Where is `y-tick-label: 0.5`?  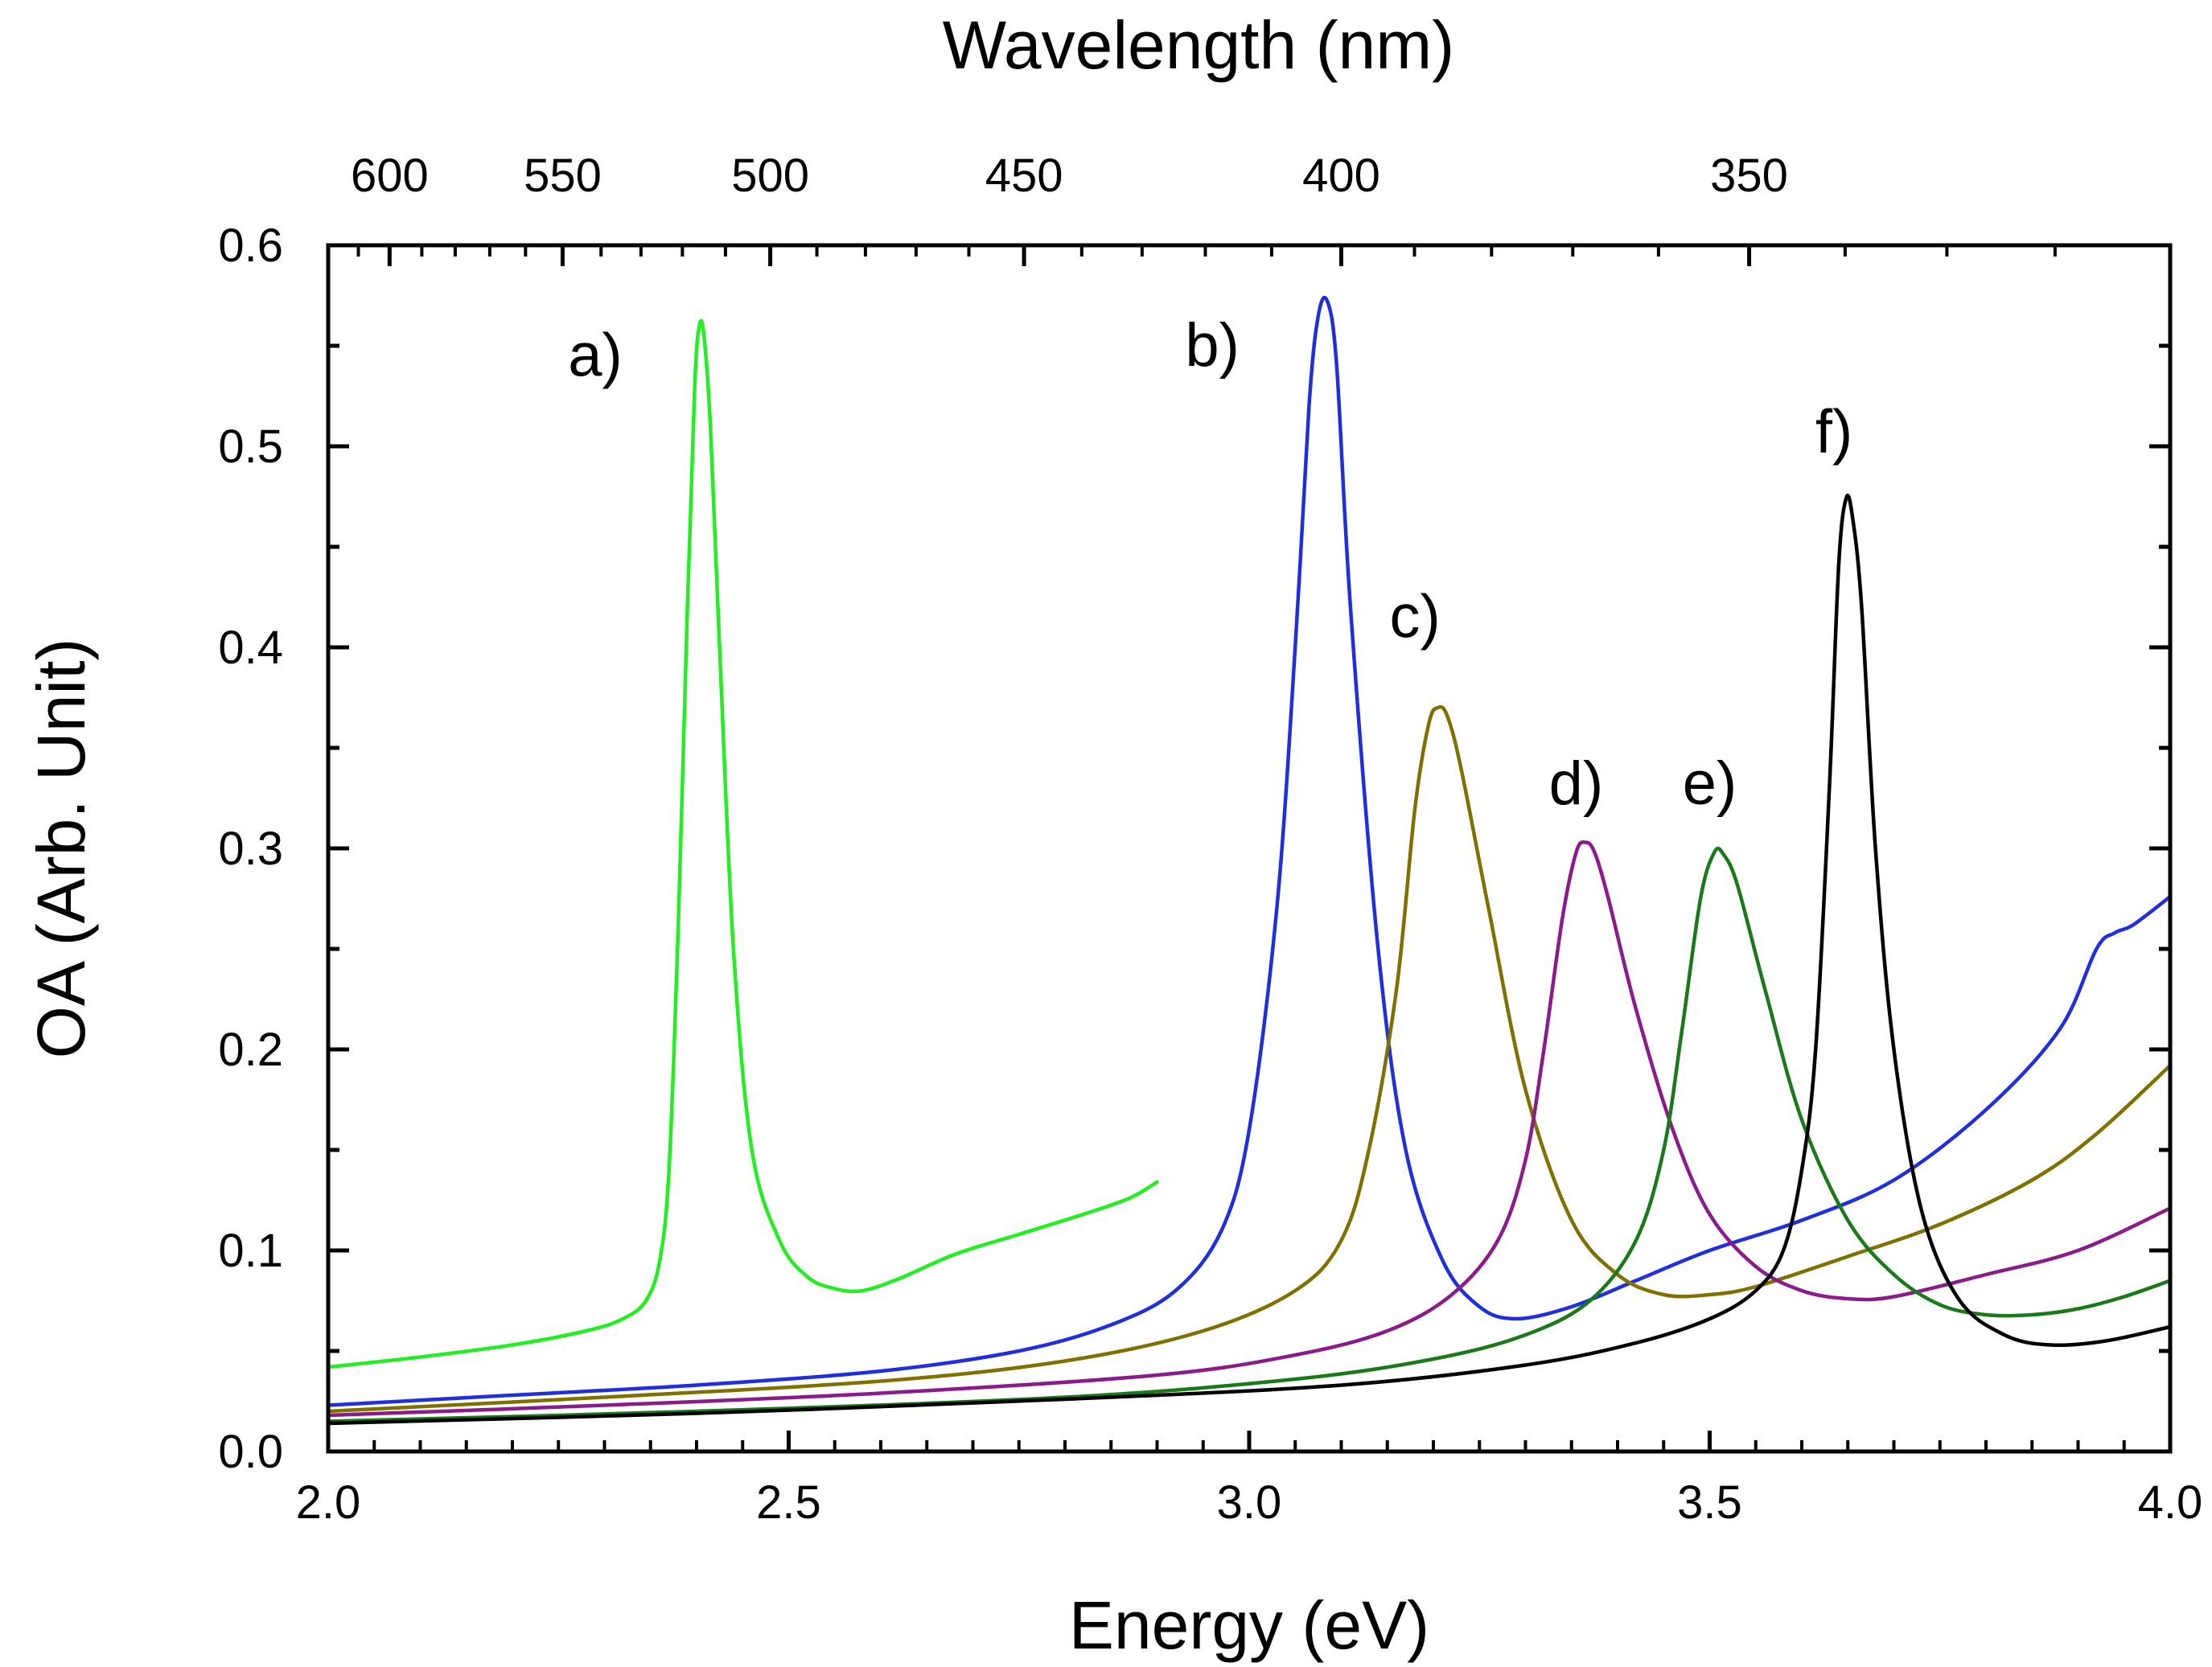 y-tick-label: 0.5 is located at coordinates (250, 447).